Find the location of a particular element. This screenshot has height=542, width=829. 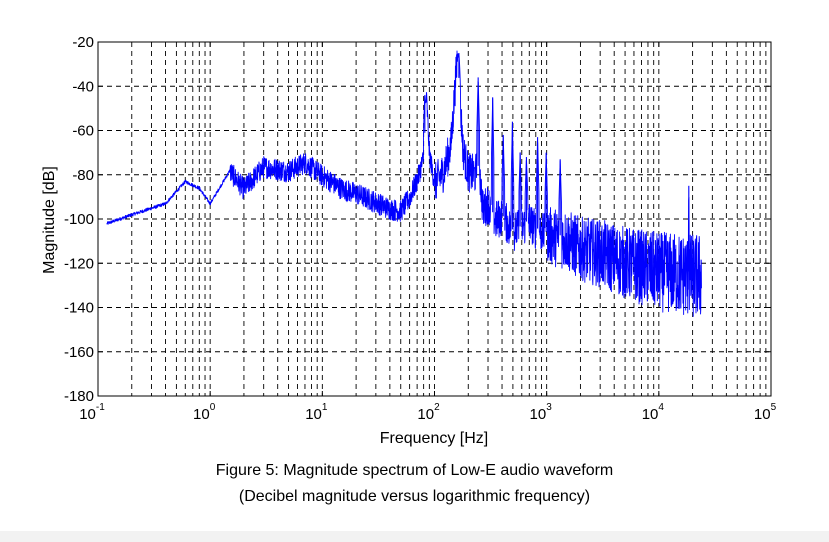

y-tick-label: -40 is located at coordinates (83, 86).